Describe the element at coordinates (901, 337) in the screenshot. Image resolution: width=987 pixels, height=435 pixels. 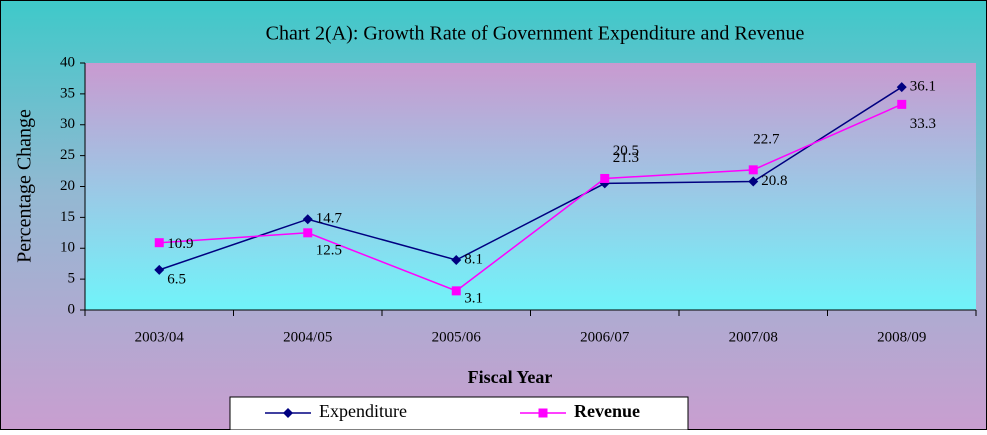
I see `x-tick-label: 2008/09` at that location.